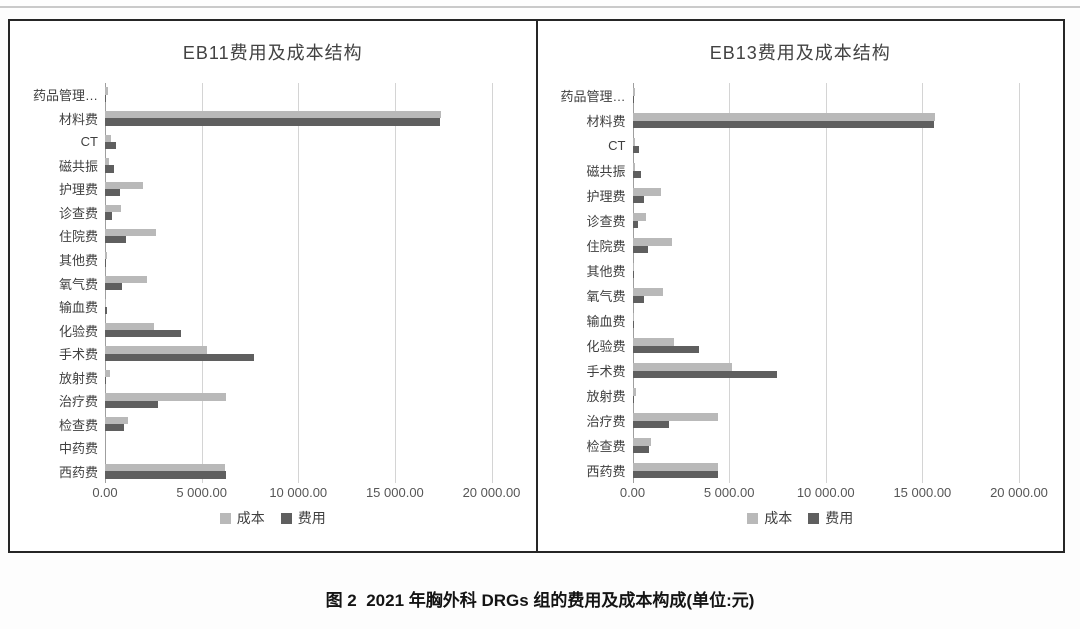 The width and height of the screenshot is (1080, 629). Describe the element at coordinates (753, 518) in the screenshot. I see `legend-swatch` at that location.